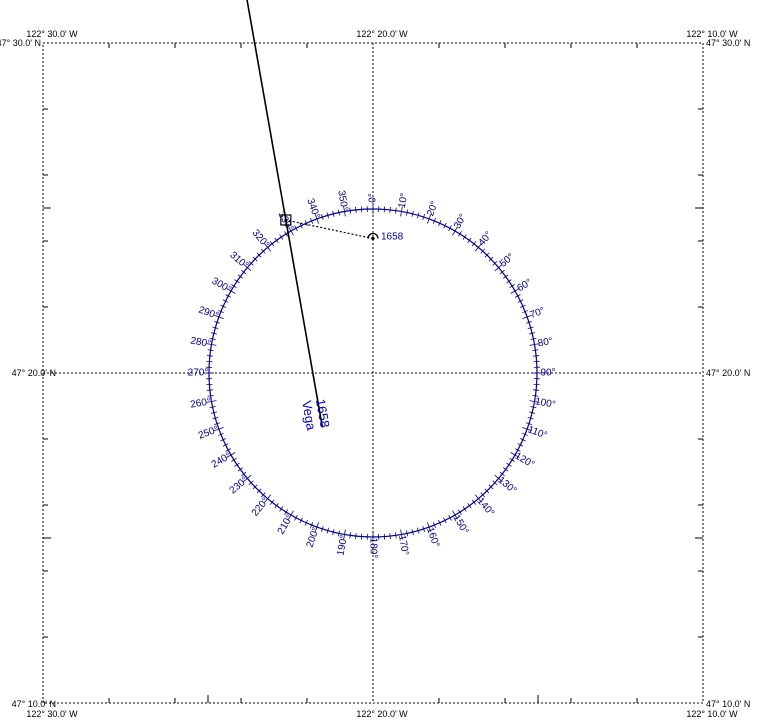  I want to click on compass-label: 250°, so click(208, 432).